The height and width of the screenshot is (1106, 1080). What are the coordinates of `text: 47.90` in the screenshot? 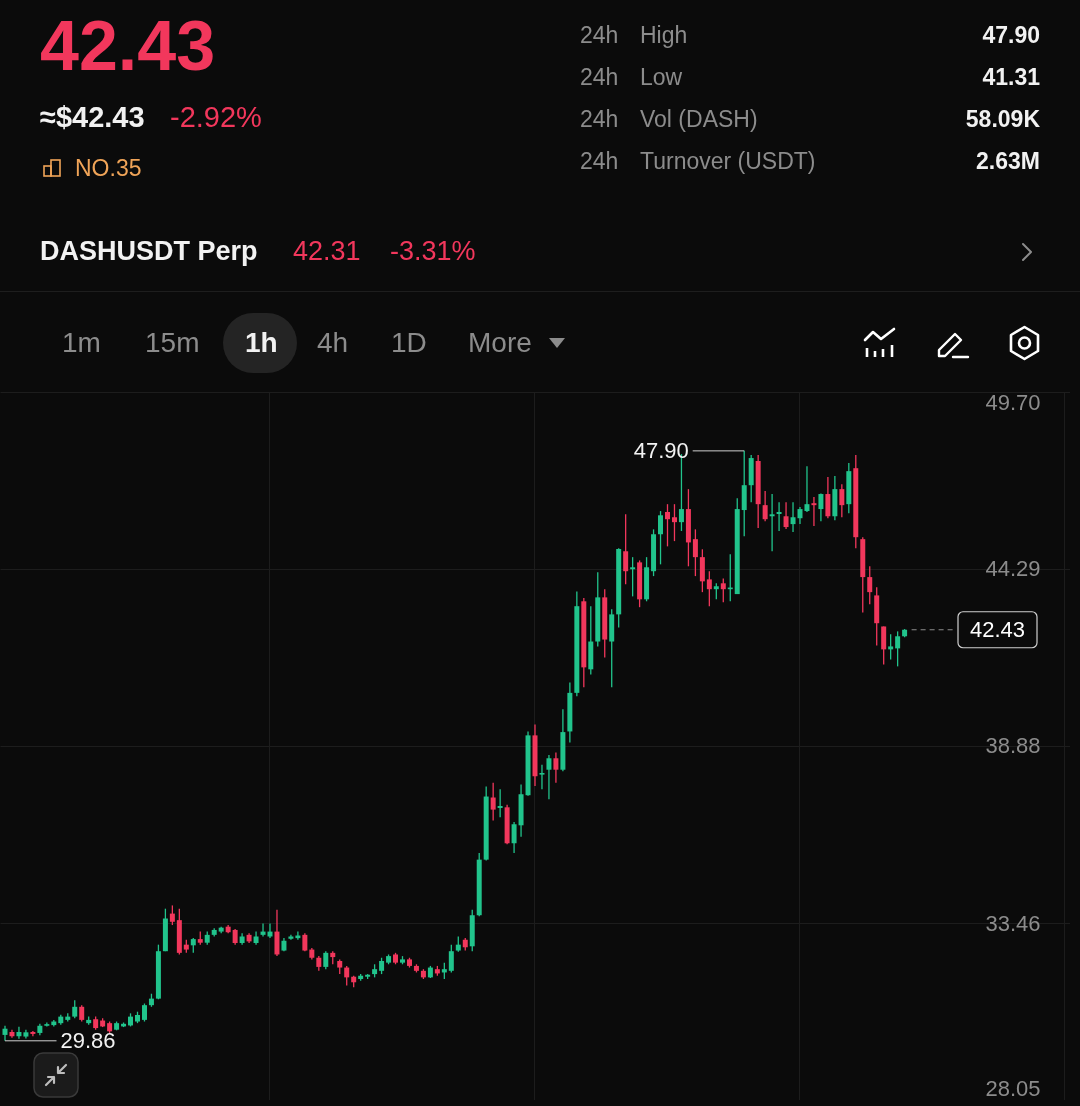 It's located at (1011, 34).